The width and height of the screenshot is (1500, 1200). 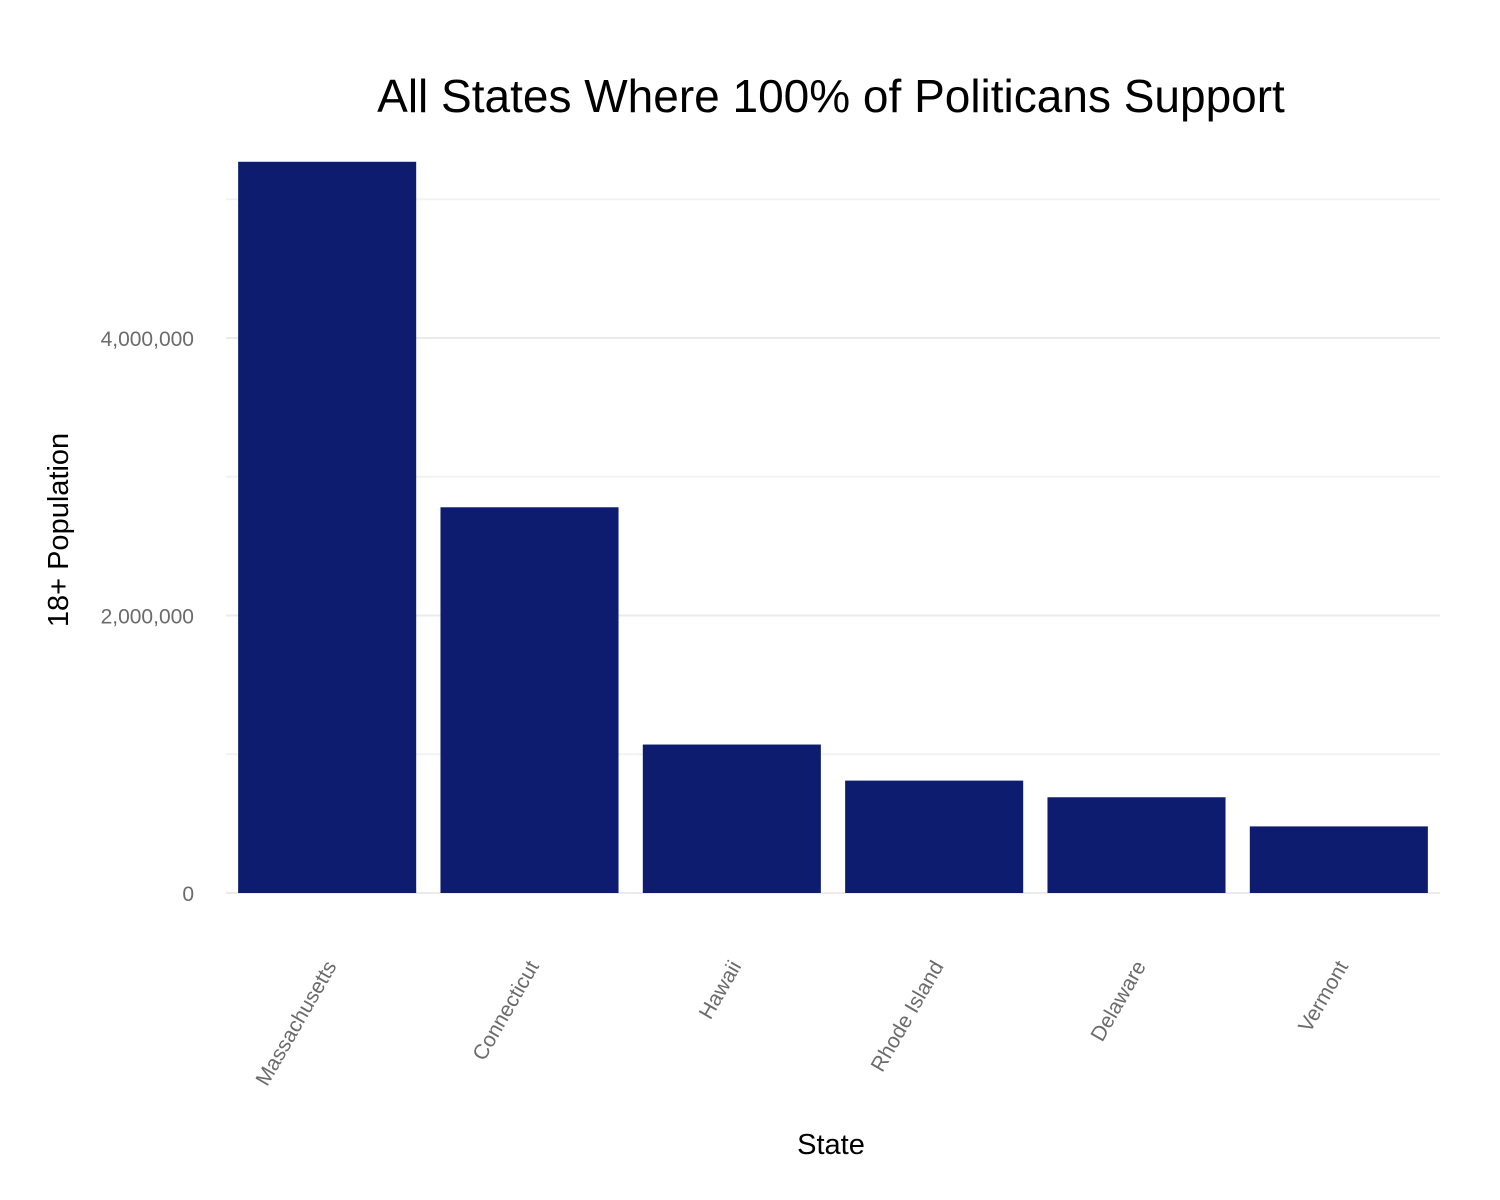 I want to click on bar-vermont, so click(x=1338, y=859).